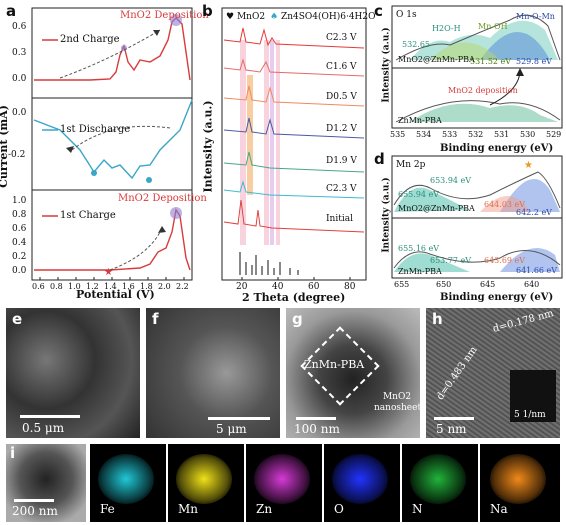 This screenshot has height=525, width=566. I want to click on panel-d-xtick: 645, so click(488, 284).